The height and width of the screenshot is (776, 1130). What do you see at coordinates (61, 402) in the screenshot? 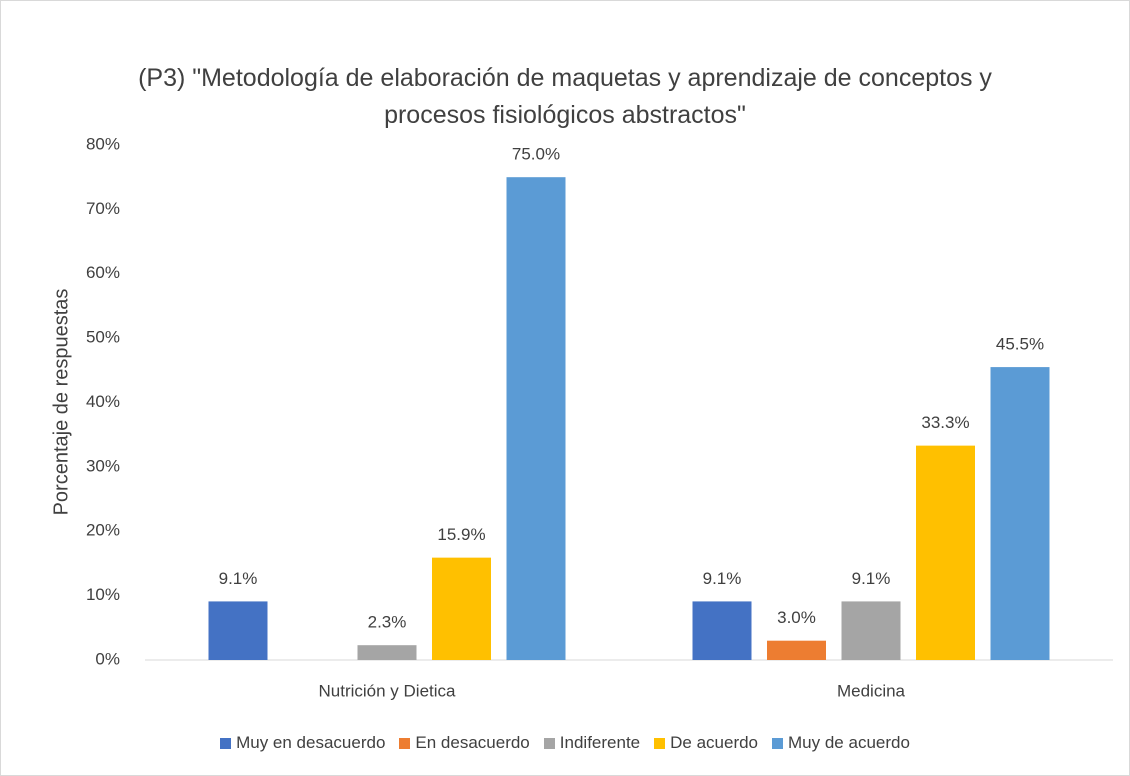
I see `y-axis-label: Porcentaje de respuestas` at bounding box center [61, 402].